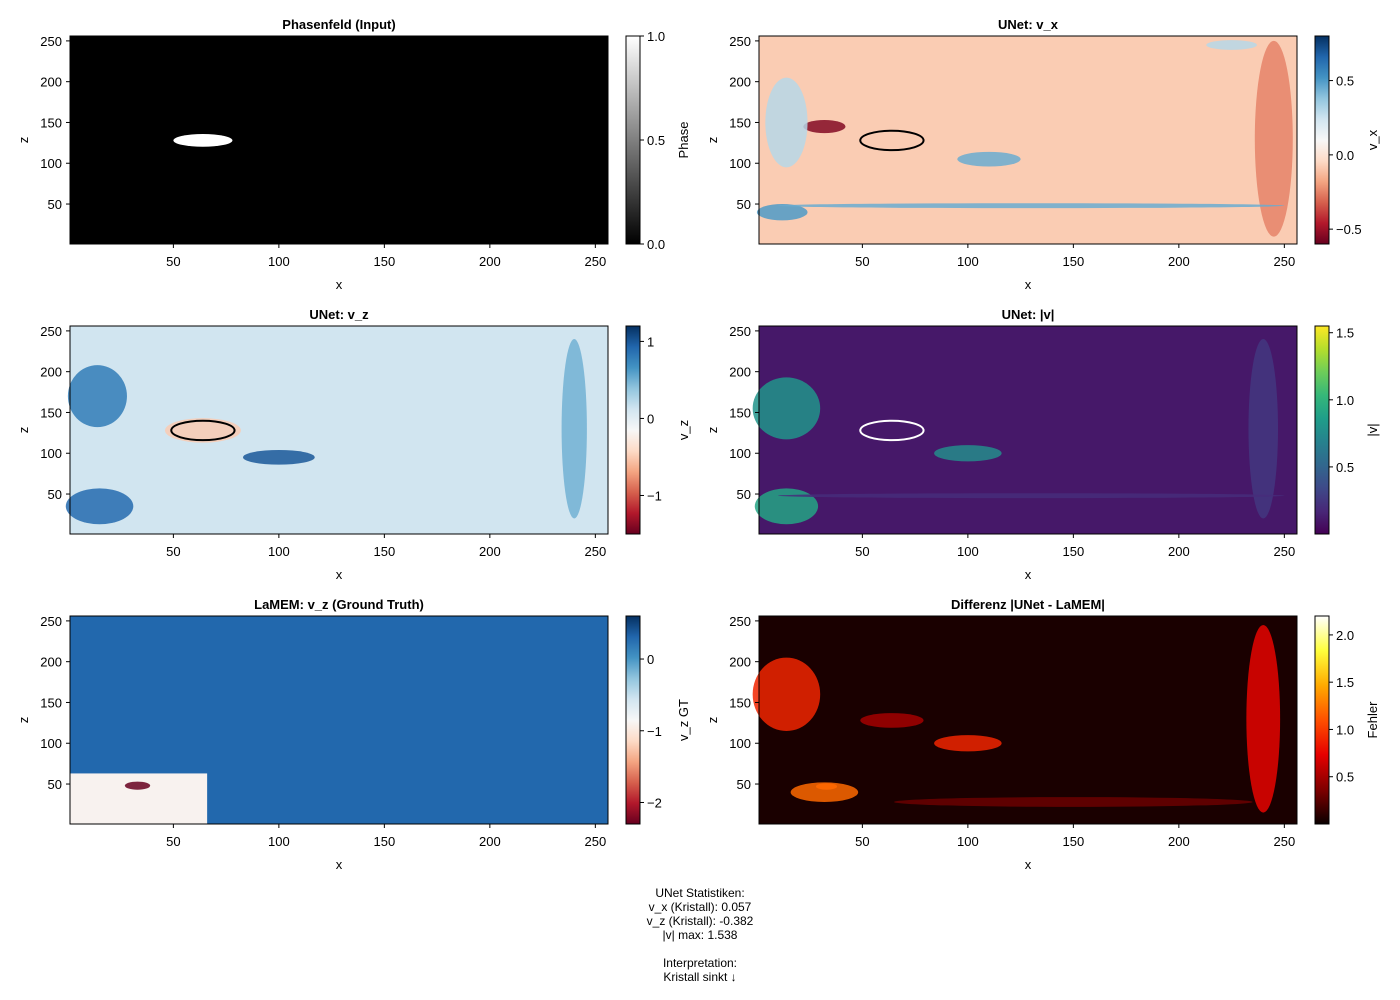  What do you see at coordinates (683, 140) in the screenshot?
I see `colorbar-label: Phase` at bounding box center [683, 140].